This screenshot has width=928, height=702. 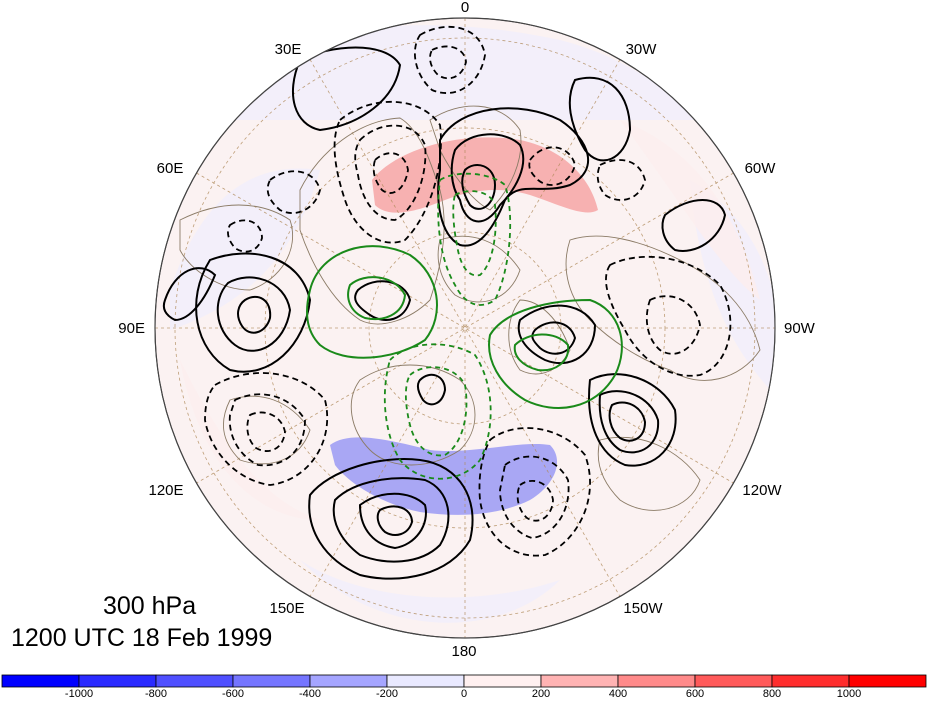 What do you see at coordinates (288, 49) in the screenshot?
I see `lon-label-30e: 30E` at bounding box center [288, 49].